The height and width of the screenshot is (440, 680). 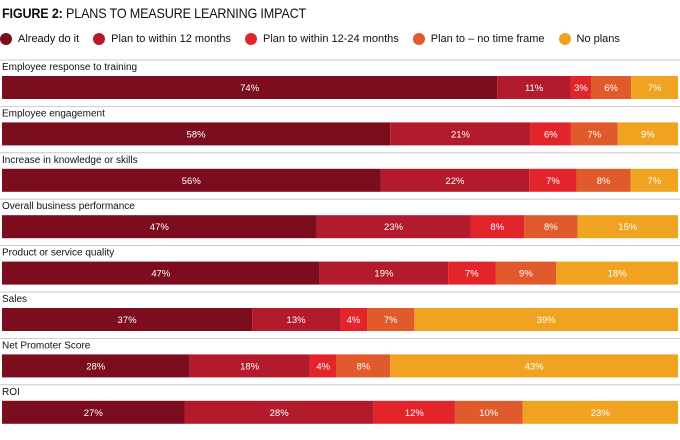 I want to click on data-label: 15%, so click(x=628, y=227).